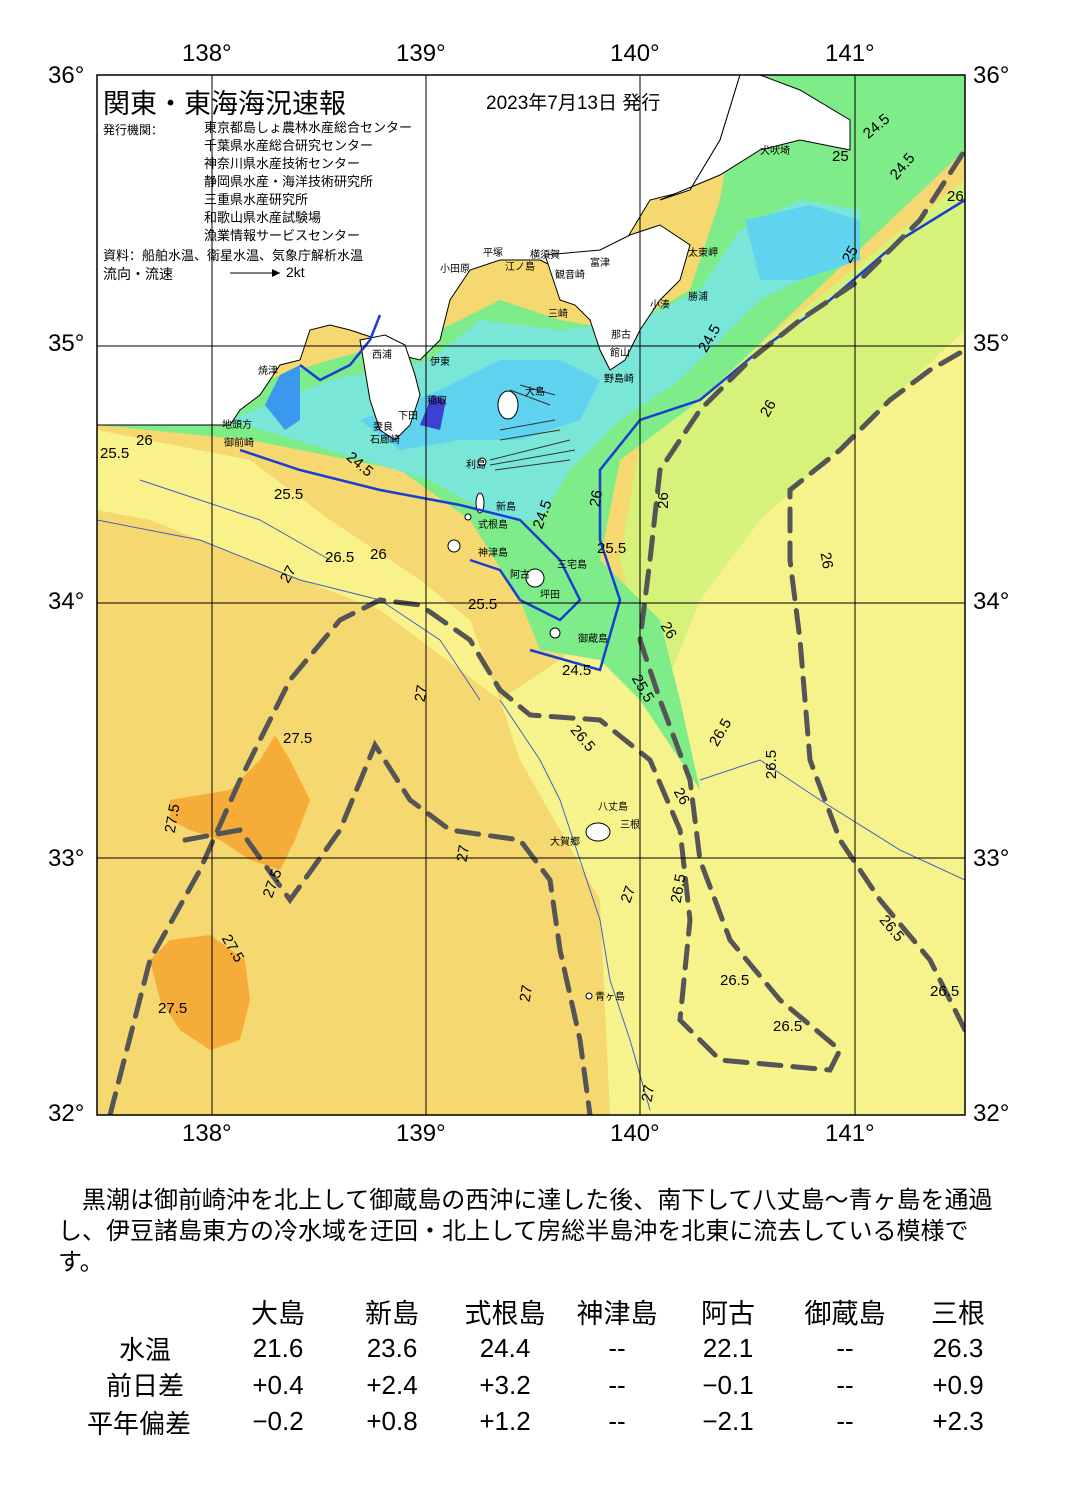 This screenshot has width=1065, height=1505. I want to click on anomaly-shikinejima: +1.2, so click(505, 1421).